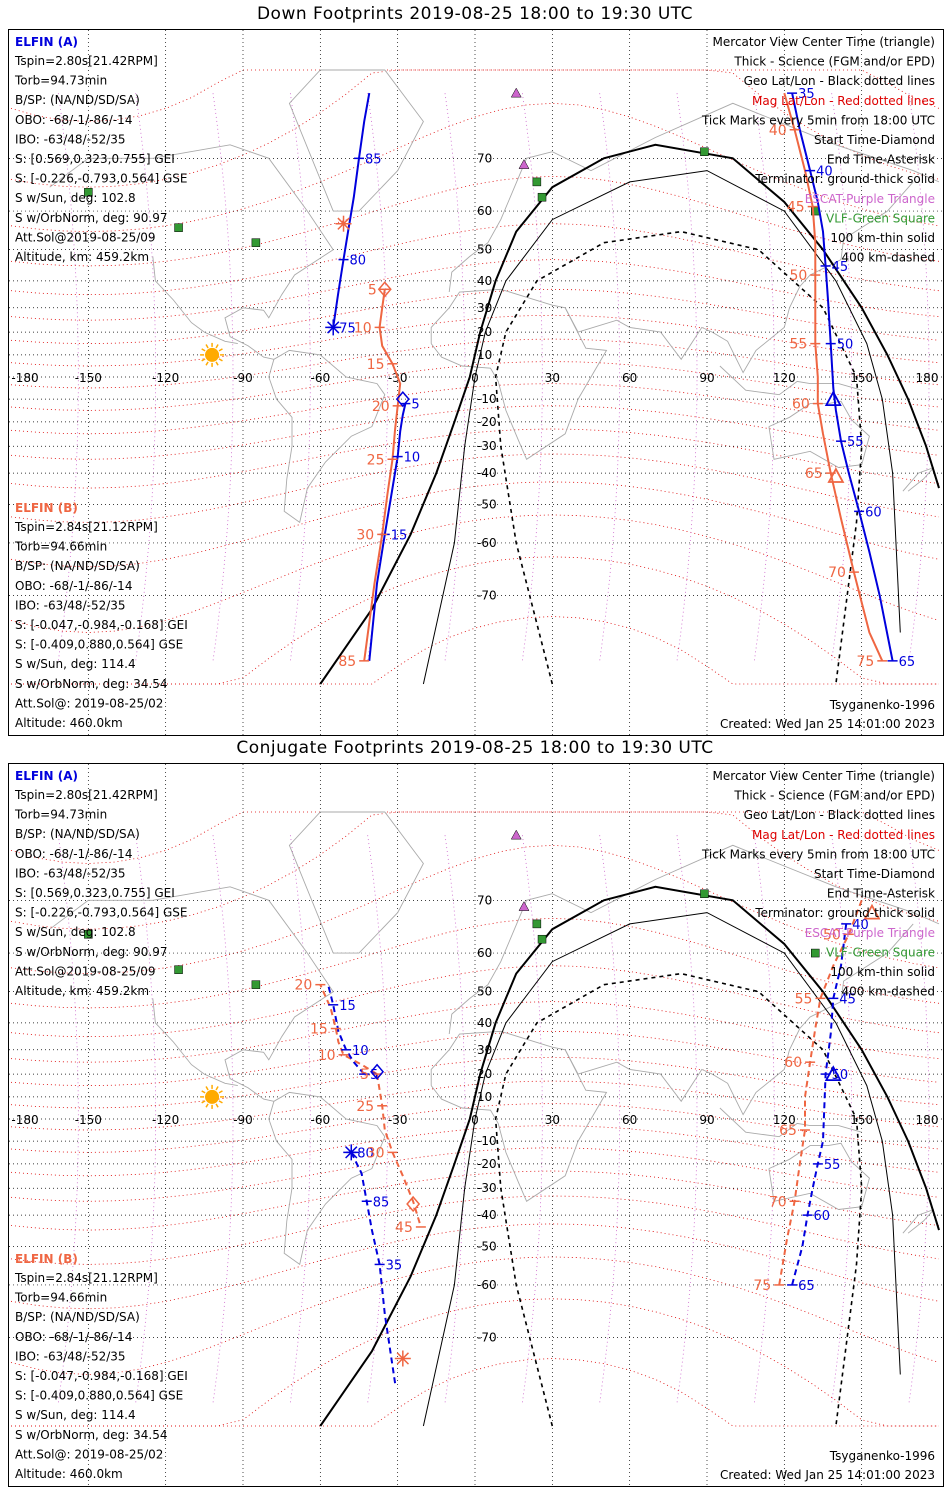  What do you see at coordinates (487, 399) in the screenshot?
I see `lat-tick-label: -10` at bounding box center [487, 399].